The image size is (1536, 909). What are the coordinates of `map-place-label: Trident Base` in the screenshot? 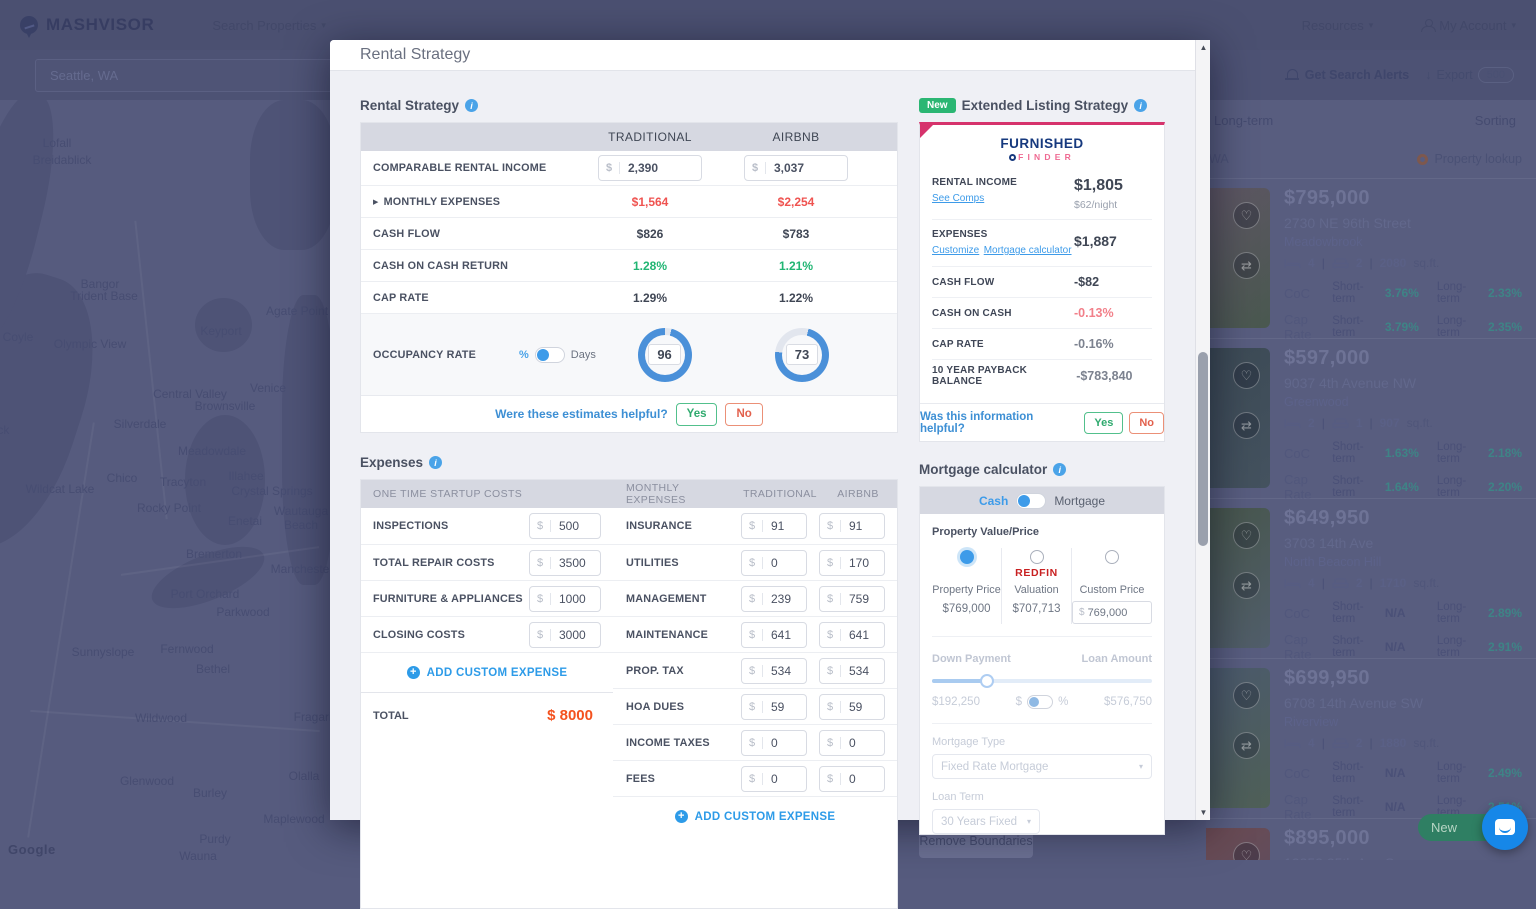 It's located at (104, 296).